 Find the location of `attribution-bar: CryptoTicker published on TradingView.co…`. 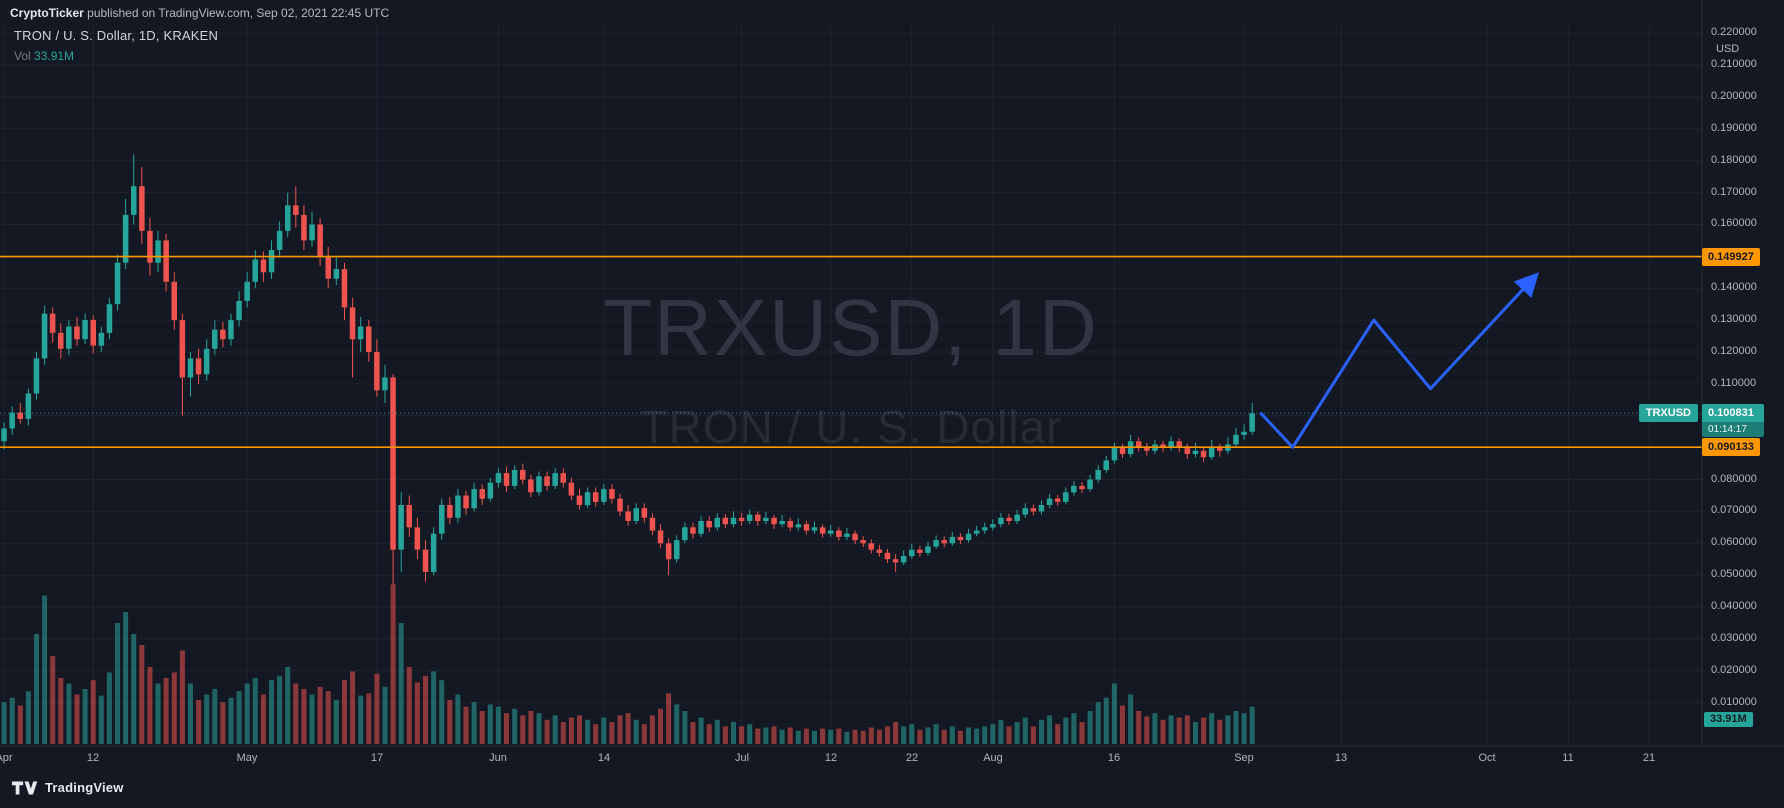

attribution-bar: CryptoTicker published on TradingView.co… is located at coordinates (199, 13).